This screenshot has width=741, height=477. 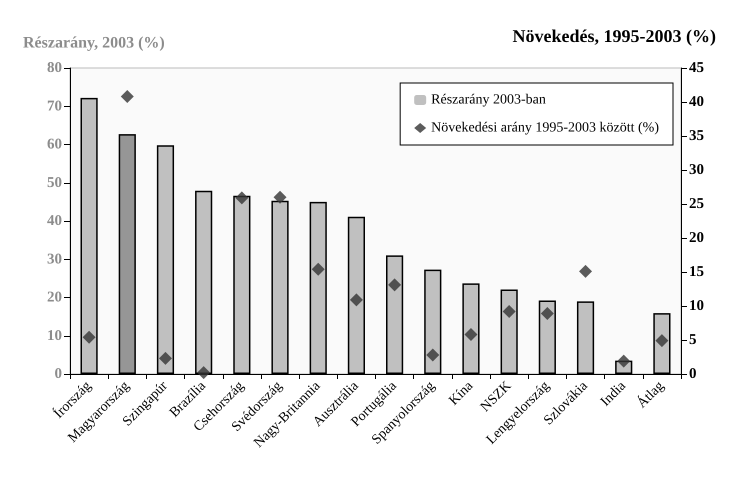 I want to click on legend-label: Növekedési arány 1995-2003 között (%), so click(x=545, y=128).